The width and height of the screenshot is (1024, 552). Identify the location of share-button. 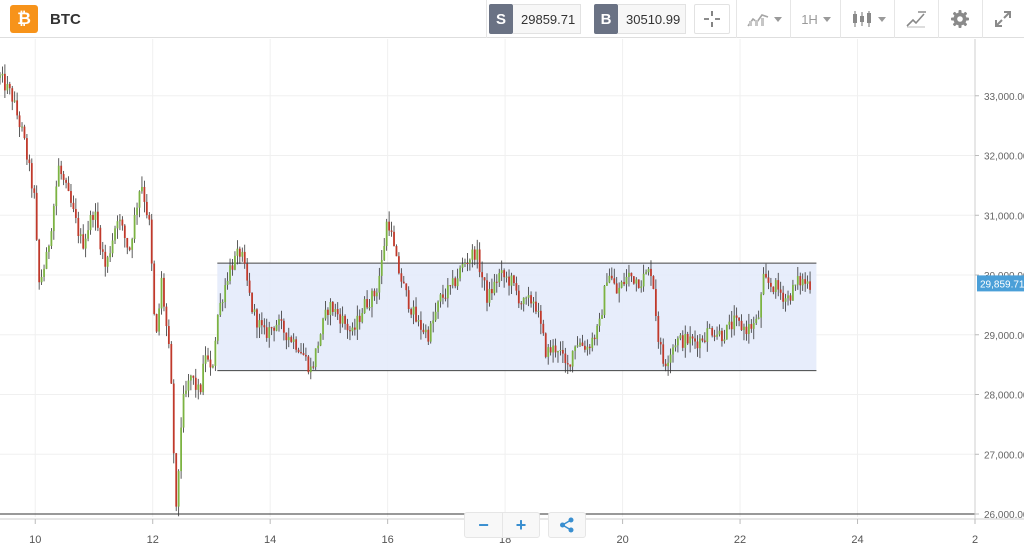
(567, 525).